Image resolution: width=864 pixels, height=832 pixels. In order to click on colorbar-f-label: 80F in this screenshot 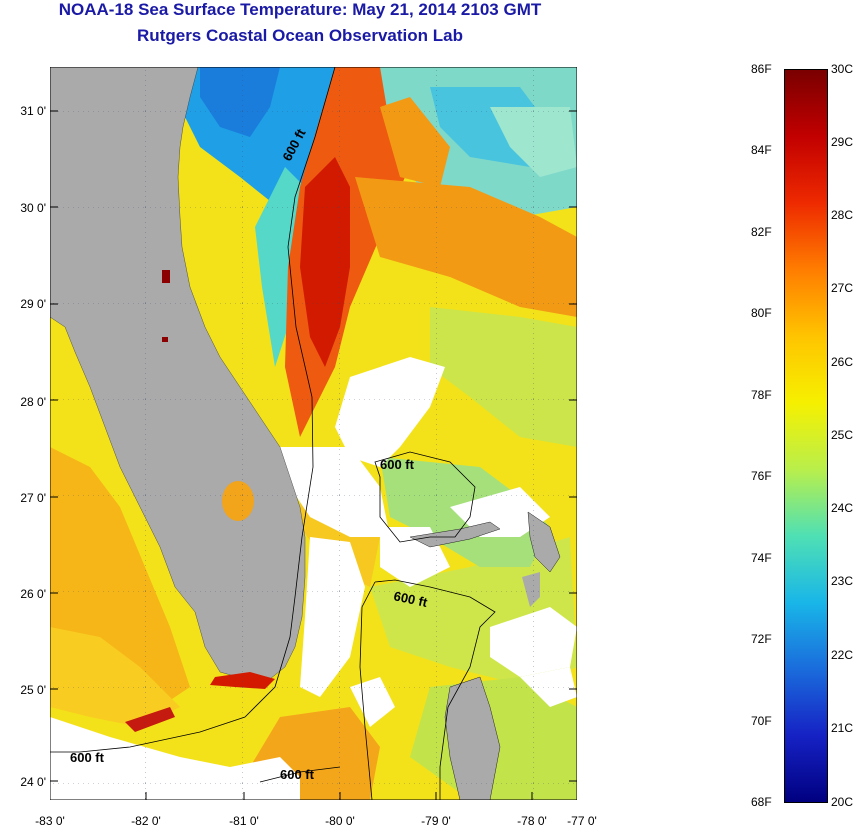, I will do `click(761, 313)`.